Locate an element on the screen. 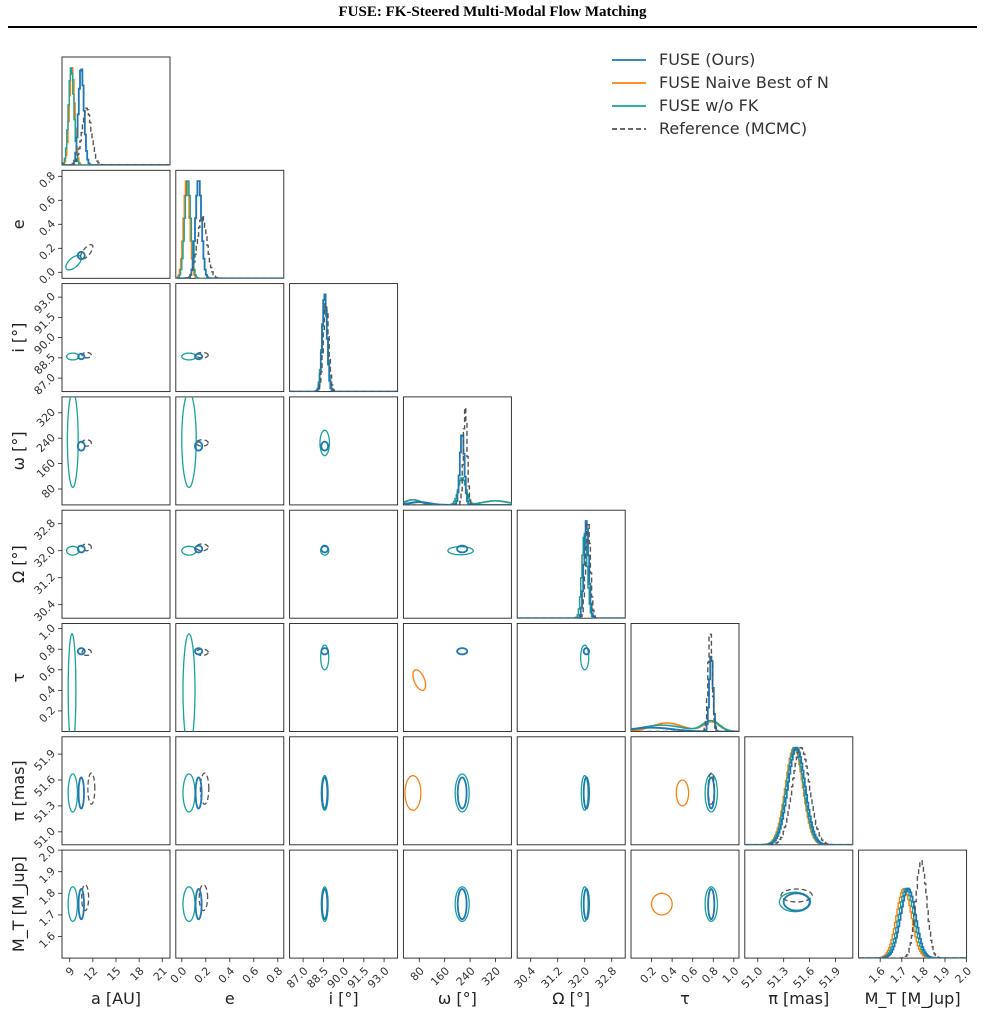 This screenshot has width=985, height=1016. xtick-label-5-2: 0.6 is located at coordinates (690, 975).